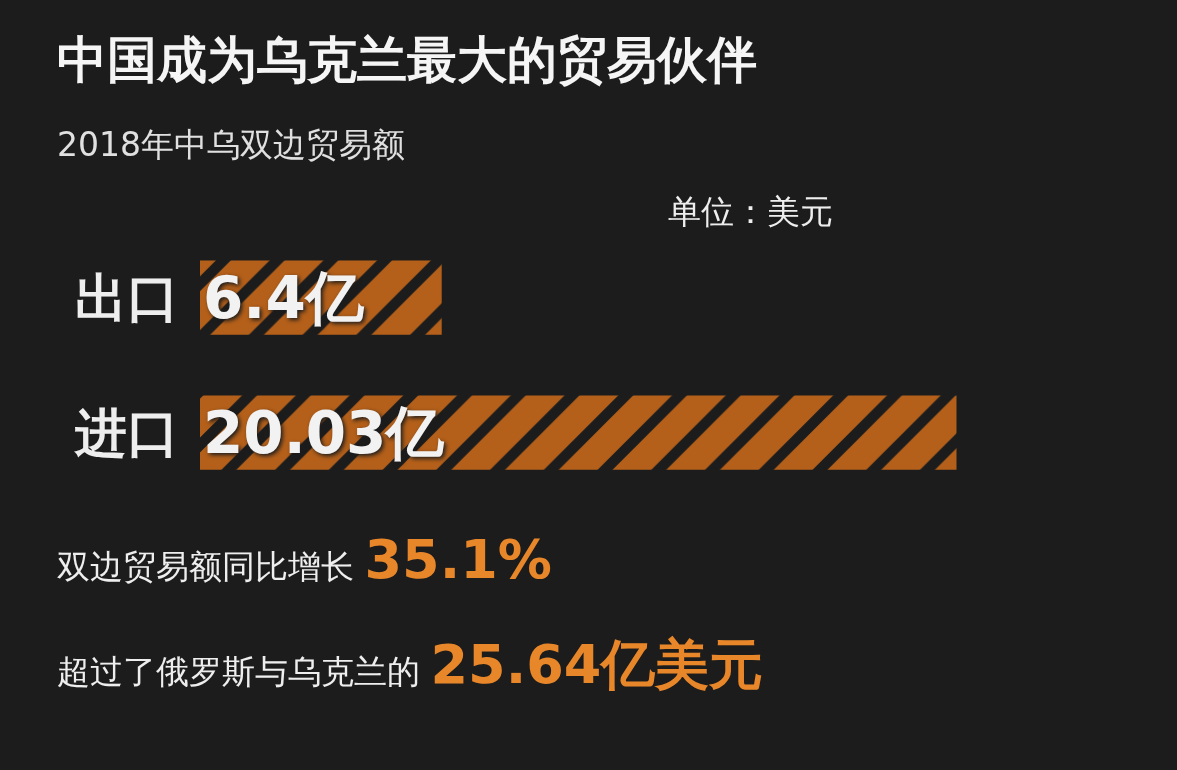  What do you see at coordinates (126, 432) in the screenshot?
I see `y-tick-label: 进口` at bounding box center [126, 432].